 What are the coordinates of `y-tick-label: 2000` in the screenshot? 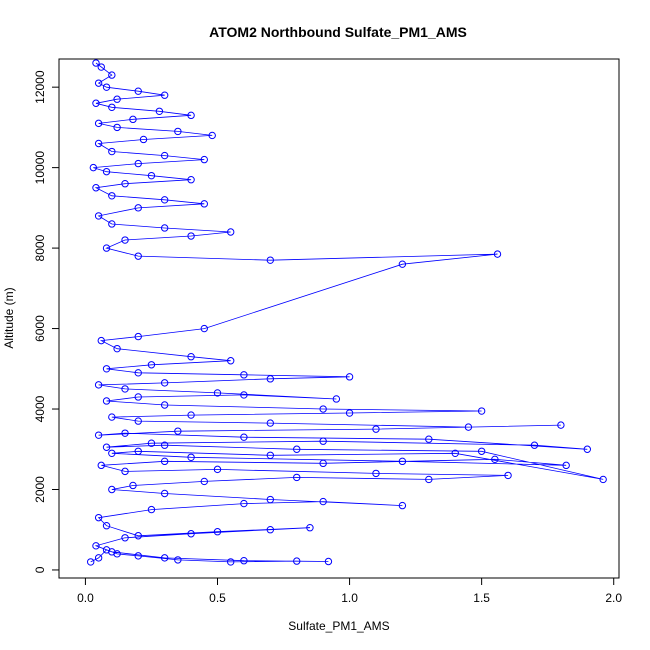 It's located at (40, 489).